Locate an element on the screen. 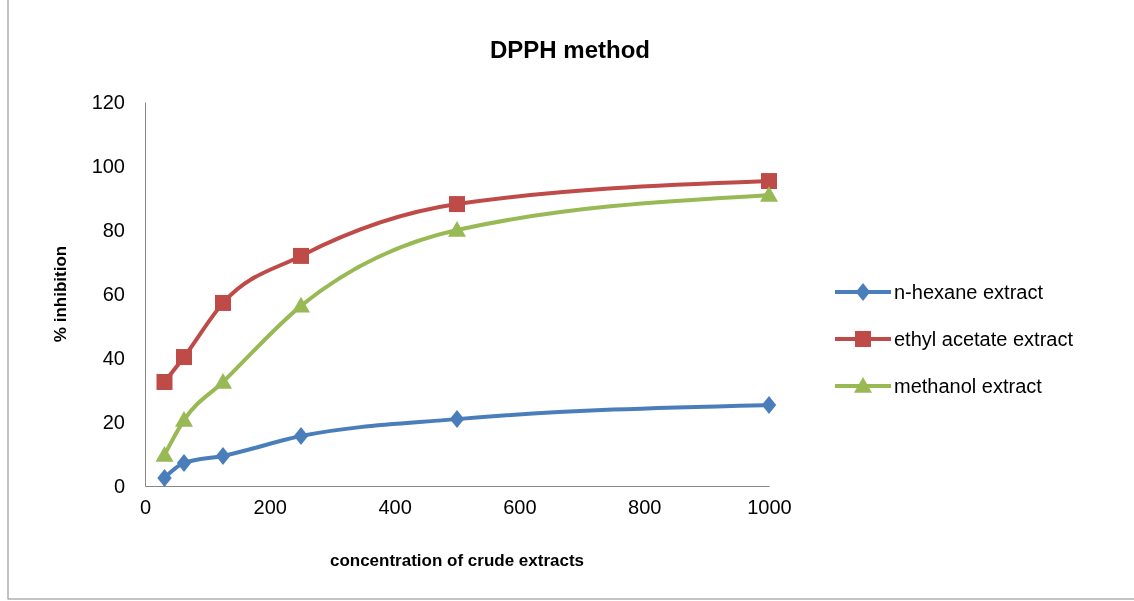  x-axis-title: concentration of crude extracts is located at coordinates (457, 560).